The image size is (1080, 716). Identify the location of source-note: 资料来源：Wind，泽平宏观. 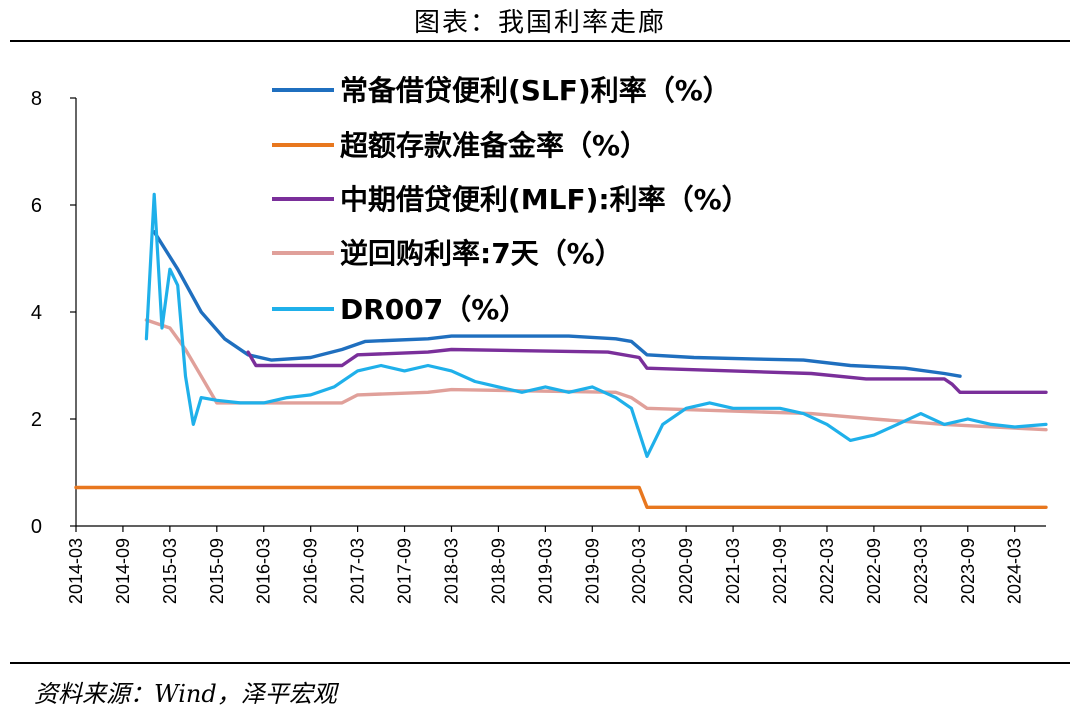
(185, 694).